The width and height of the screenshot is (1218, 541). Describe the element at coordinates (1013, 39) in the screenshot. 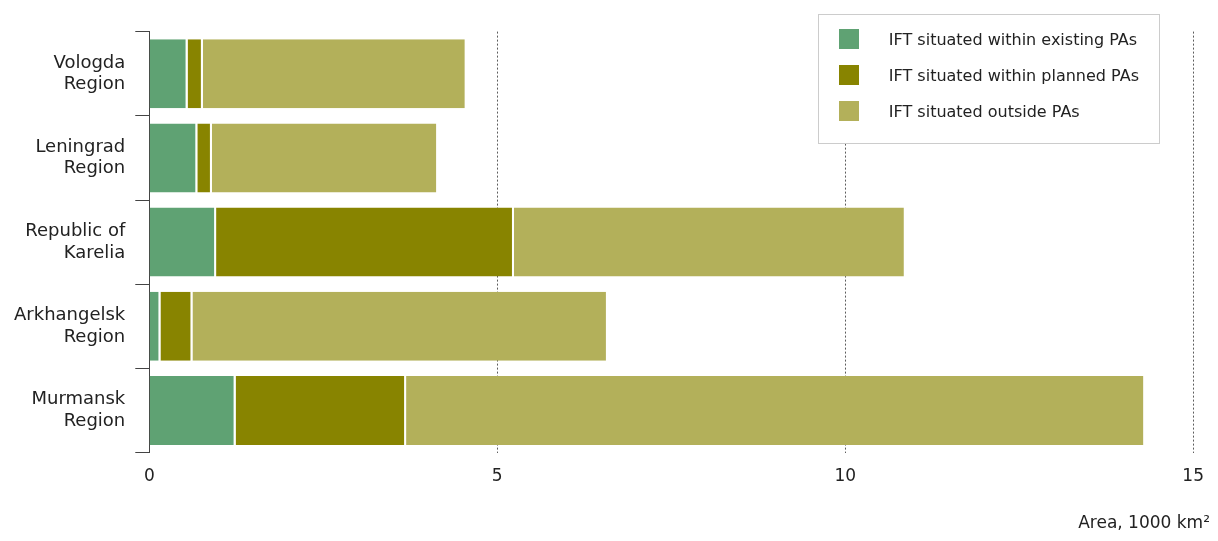

I see `legend-label: IFT situated within existing PAs` at that location.